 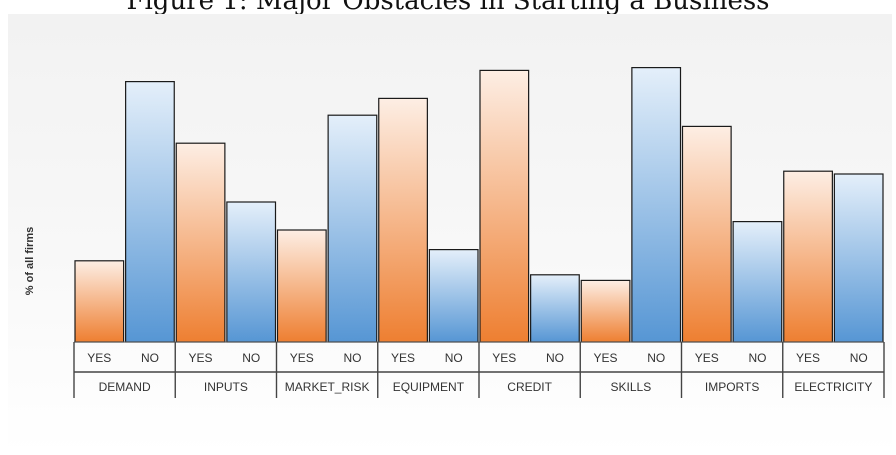 What do you see at coordinates (453, 296) in the screenshot?
I see `bar-equipment-no` at bounding box center [453, 296].